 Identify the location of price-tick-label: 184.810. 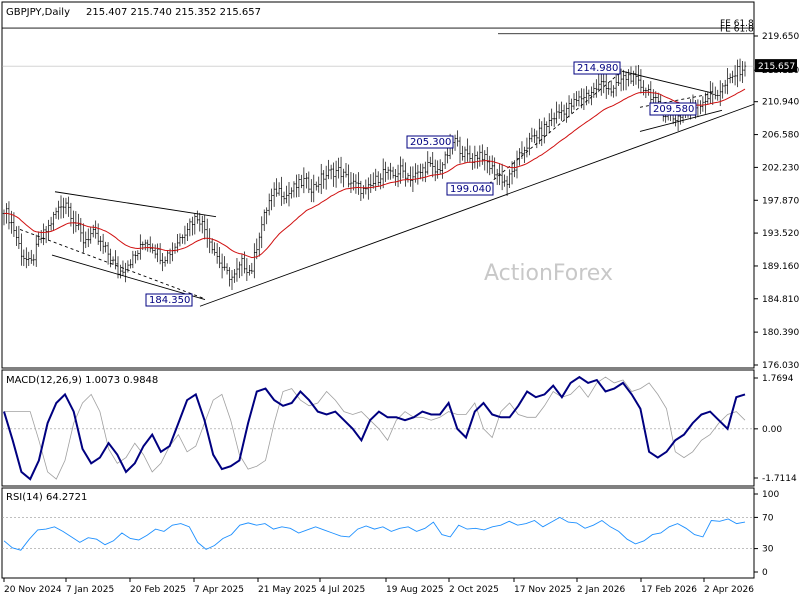
(780, 300).